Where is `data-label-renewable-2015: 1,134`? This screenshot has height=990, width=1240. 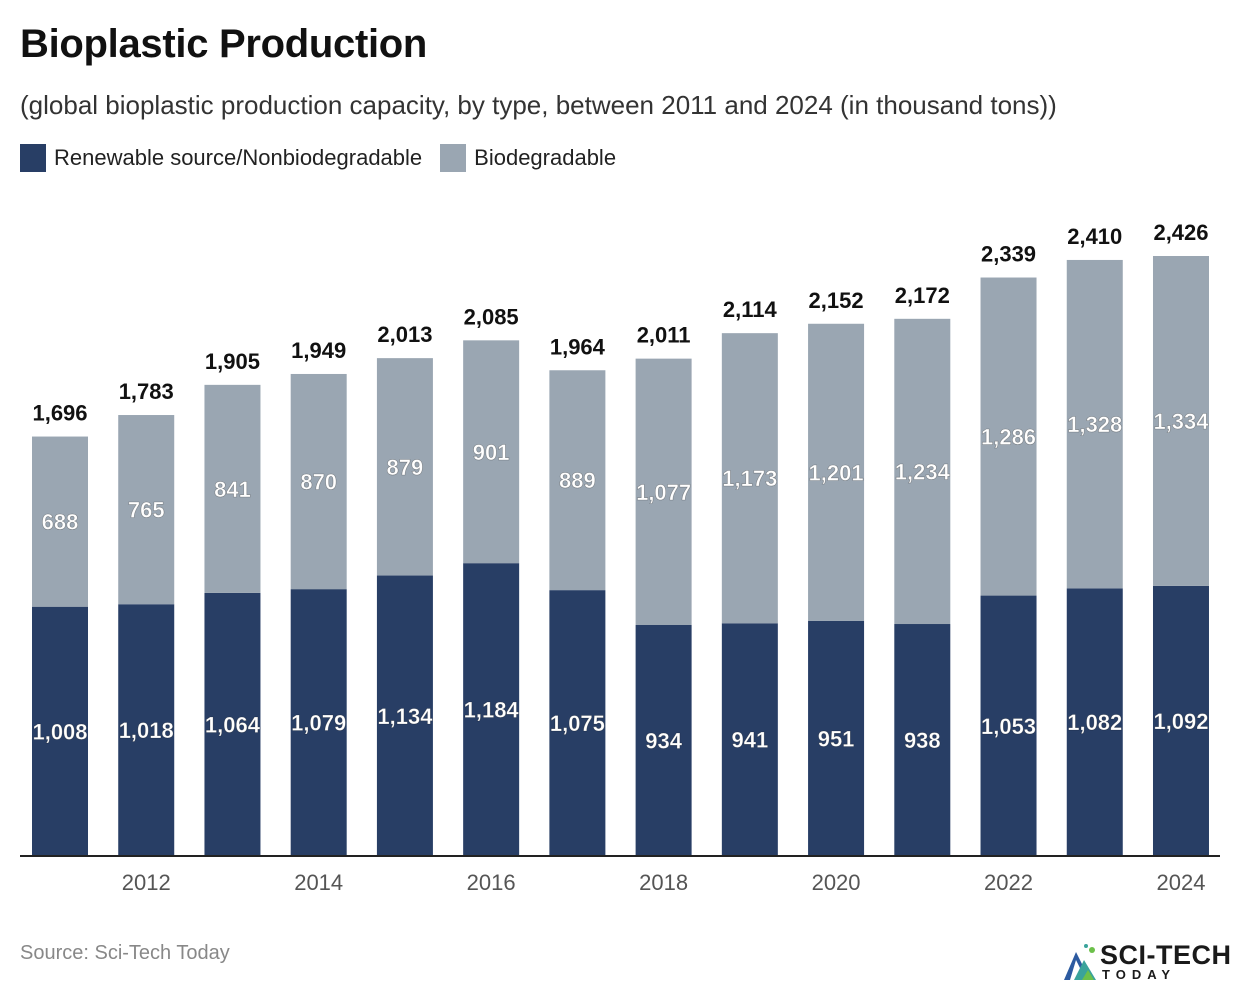 data-label-renewable-2015: 1,134 is located at coordinates (405, 716).